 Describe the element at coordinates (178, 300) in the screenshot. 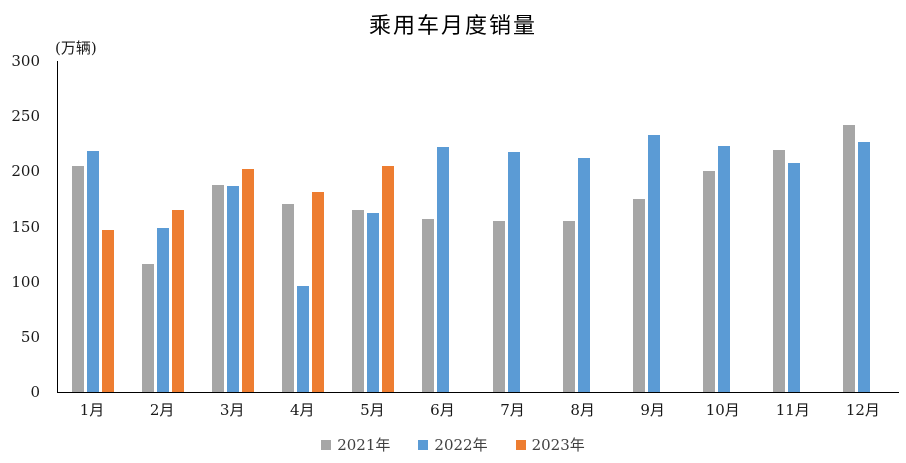

I see `bar-2023年-2月` at that location.